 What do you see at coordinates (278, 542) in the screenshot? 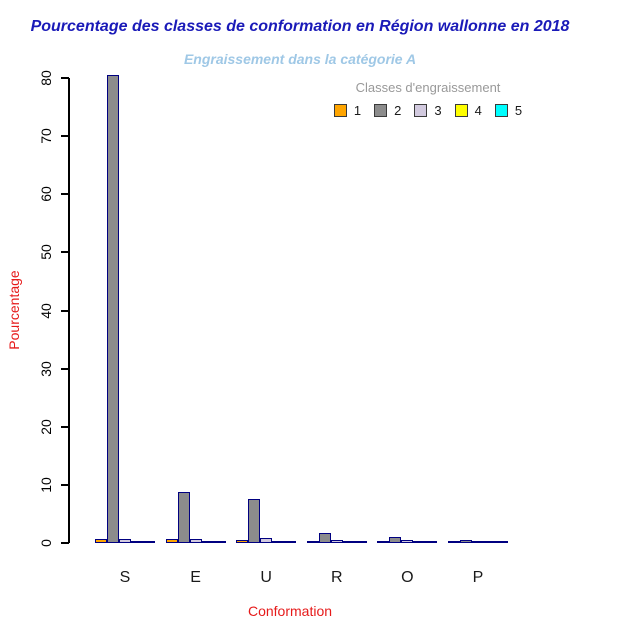
I see `bar-U-class4` at bounding box center [278, 542].